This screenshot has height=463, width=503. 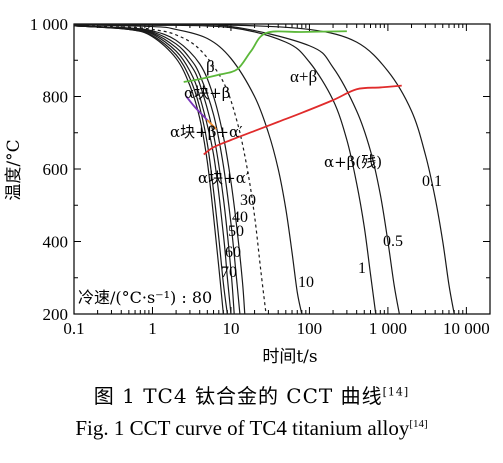 I want to click on caption-cn-ref: [14], so click(x=396, y=392).